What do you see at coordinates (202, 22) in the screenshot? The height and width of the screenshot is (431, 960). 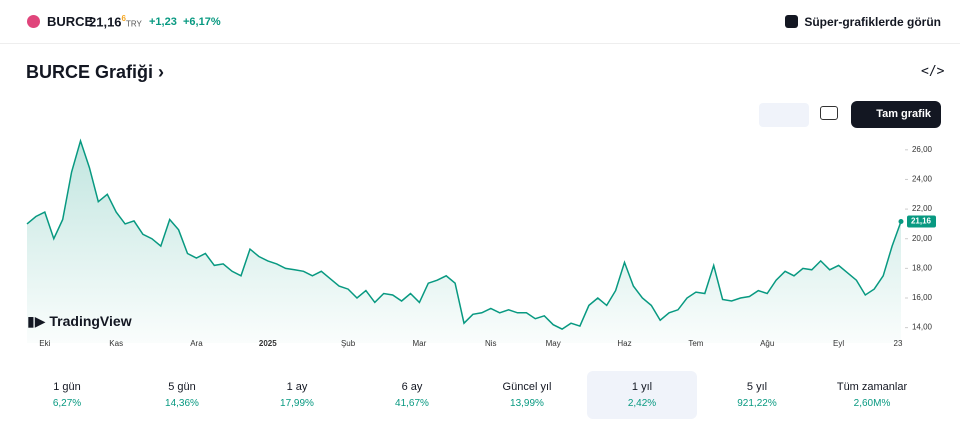 I see `change-pct: +6,17%` at bounding box center [202, 22].